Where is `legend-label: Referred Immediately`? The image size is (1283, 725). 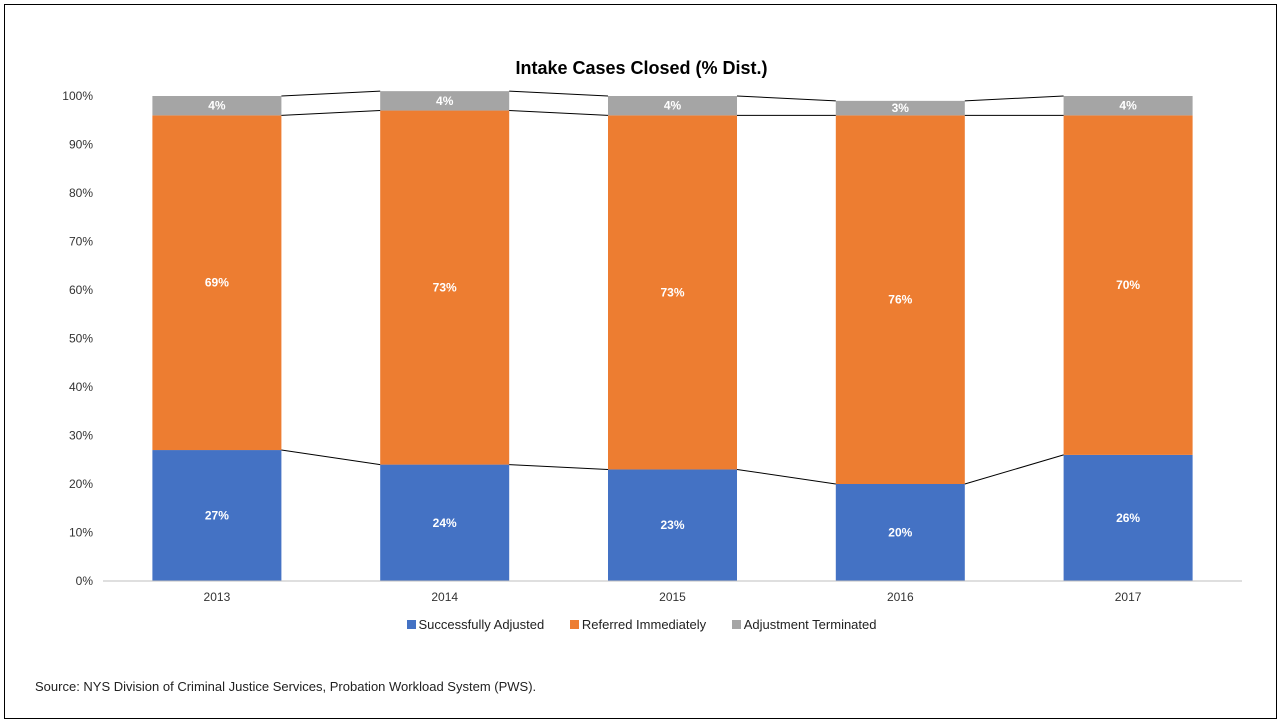 legend-label: Referred Immediately is located at coordinates (644, 624).